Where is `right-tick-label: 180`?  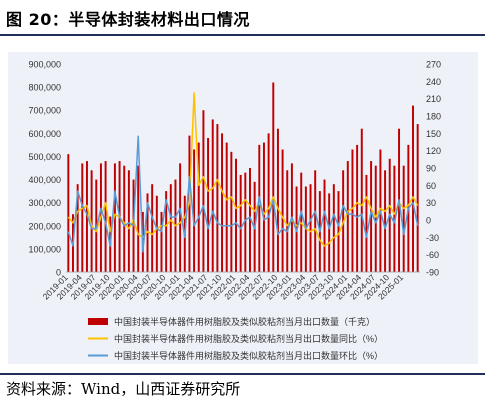
right-tick-label: 180 is located at coordinates (433, 117).